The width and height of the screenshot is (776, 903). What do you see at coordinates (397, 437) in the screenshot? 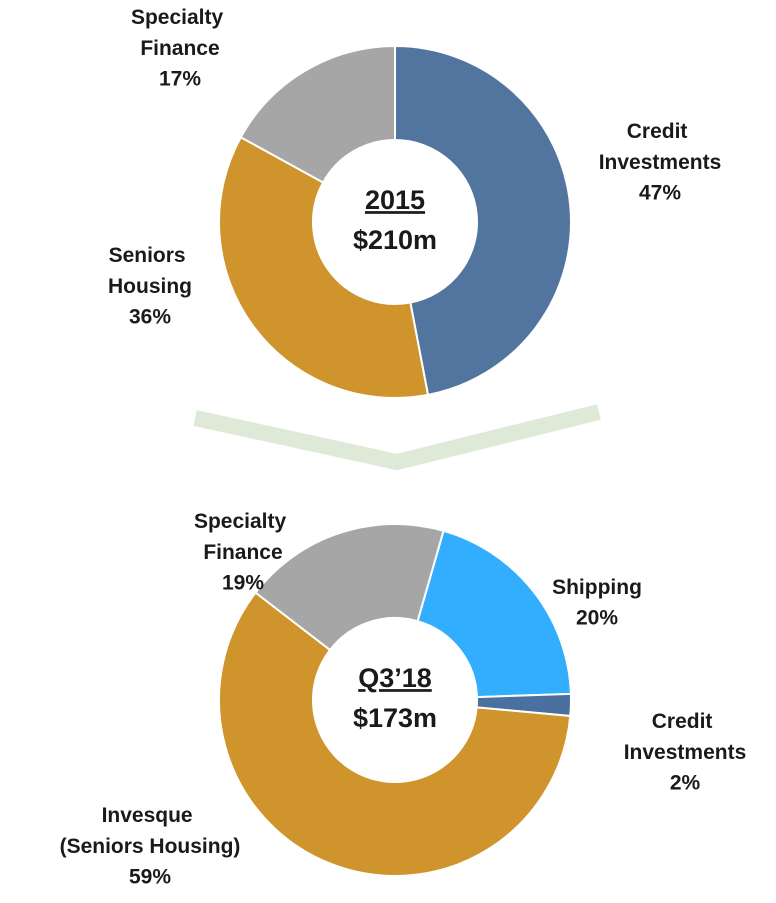
I see `transition-chevron` at bounding box center [397, 437].